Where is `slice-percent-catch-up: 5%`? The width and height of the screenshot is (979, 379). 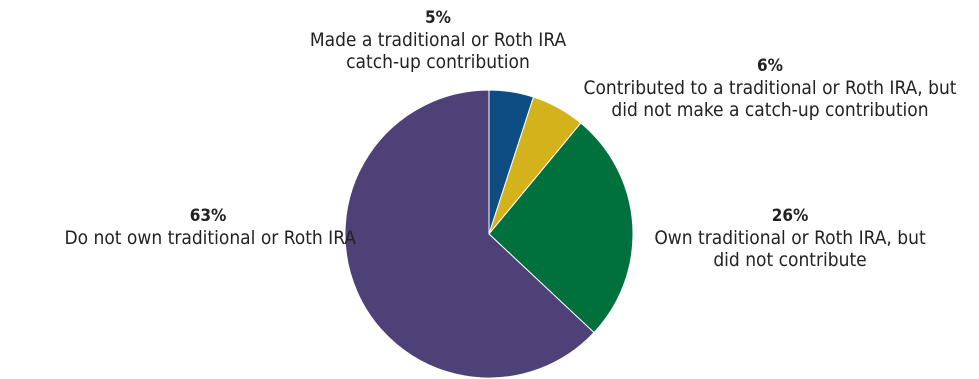 slice-percent-catch-up: 5% is located at coordinates (438, 18).